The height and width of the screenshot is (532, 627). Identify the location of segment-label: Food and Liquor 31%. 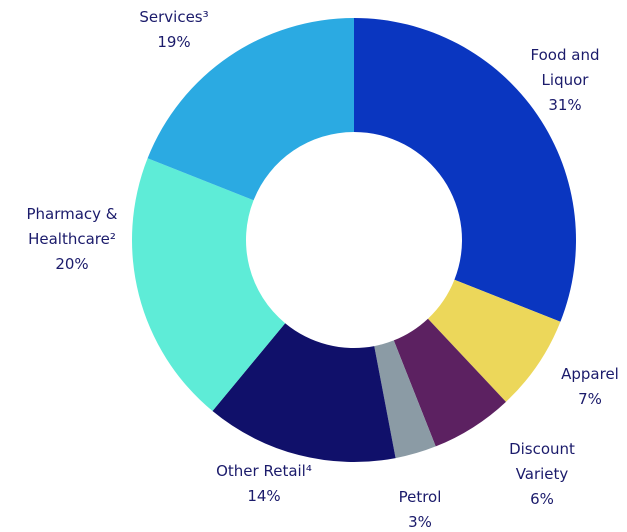
(565, 80).